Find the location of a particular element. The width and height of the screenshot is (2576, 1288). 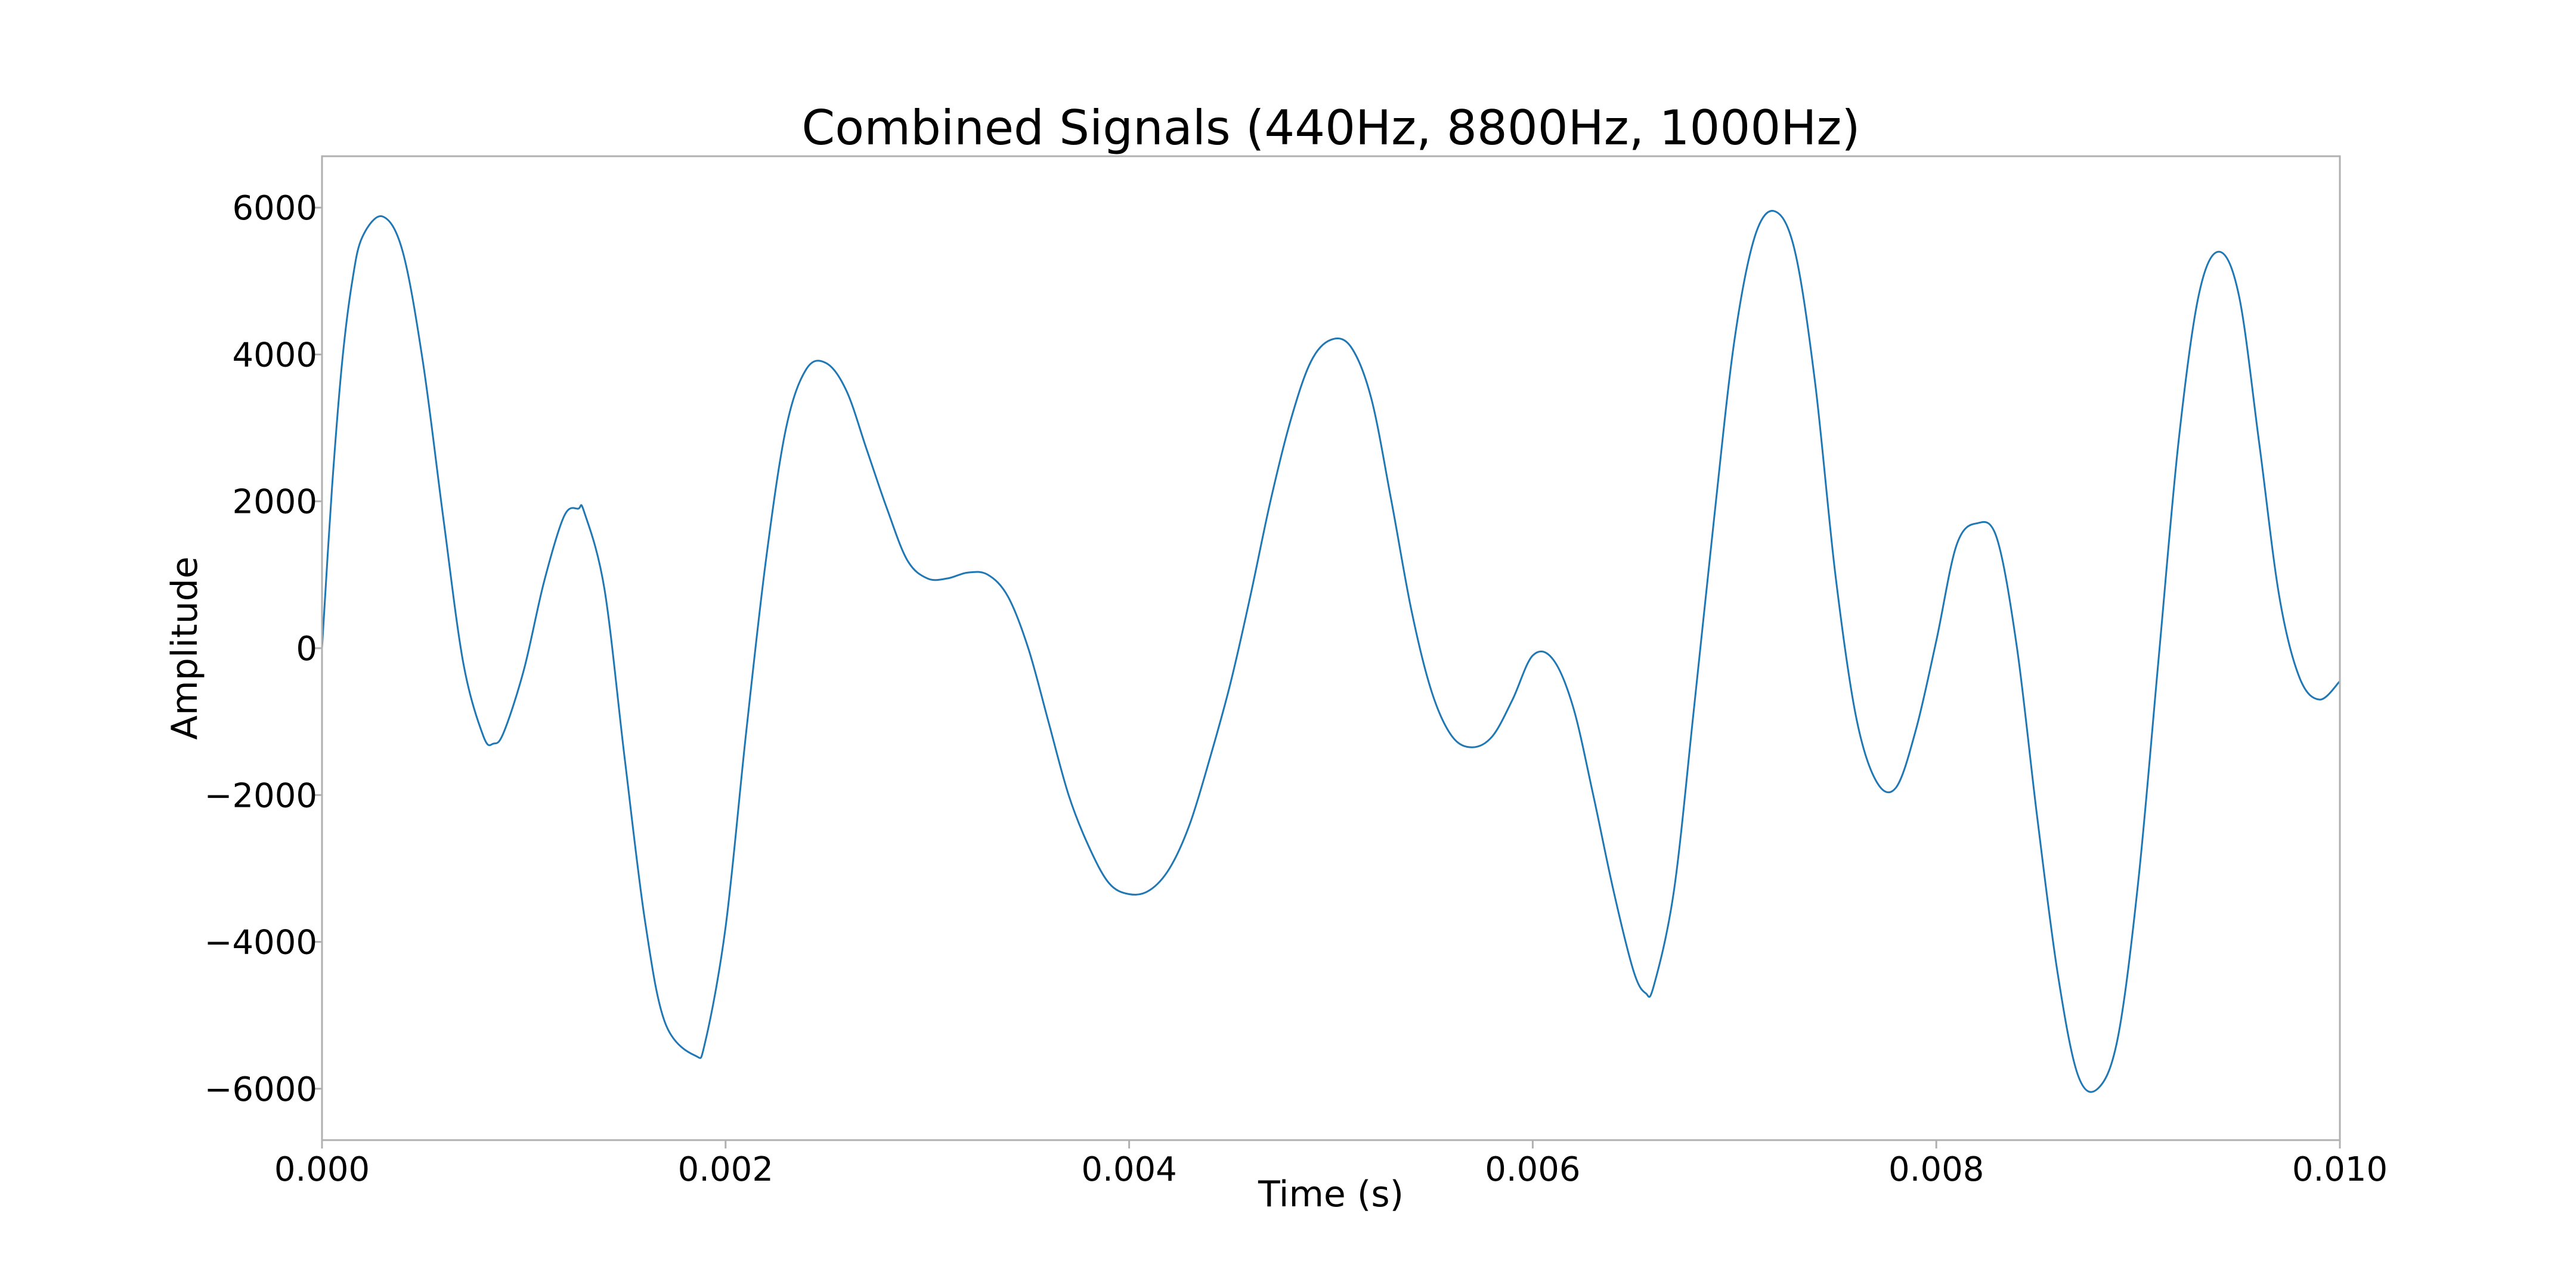

x-tick-label: 0.004 is located at coordinates (1128, 1169).